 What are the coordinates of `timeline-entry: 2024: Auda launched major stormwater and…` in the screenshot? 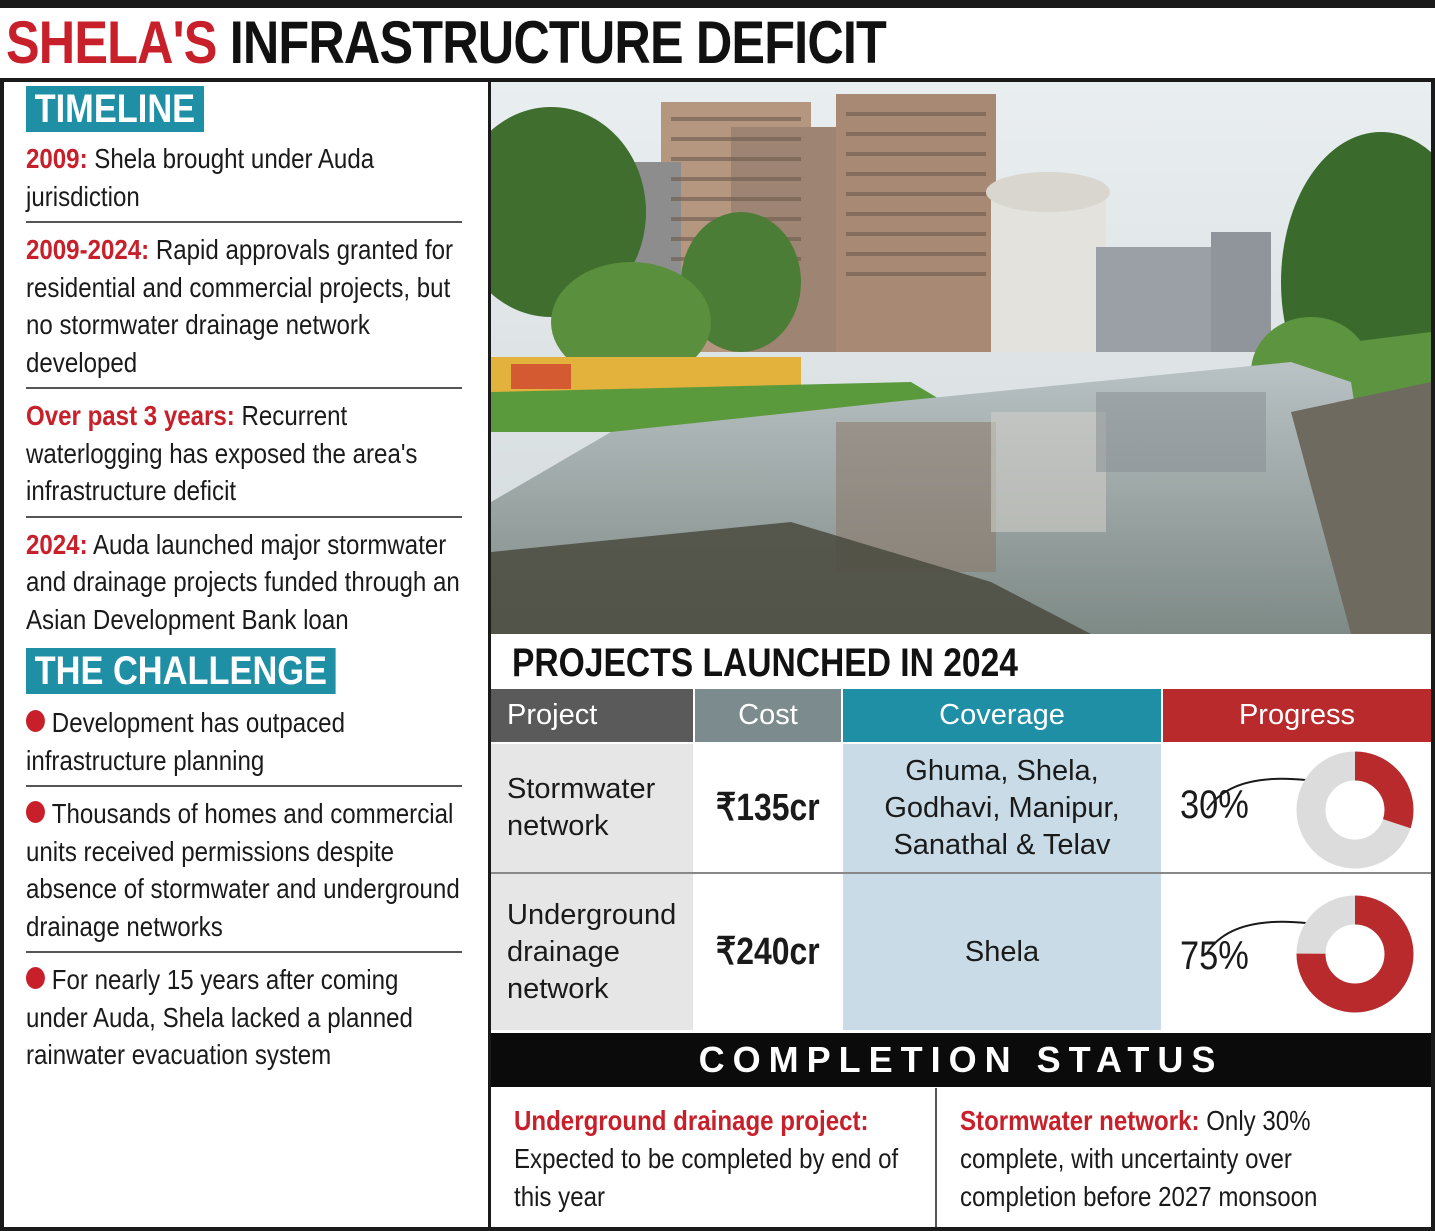 It's located at (244, 582).